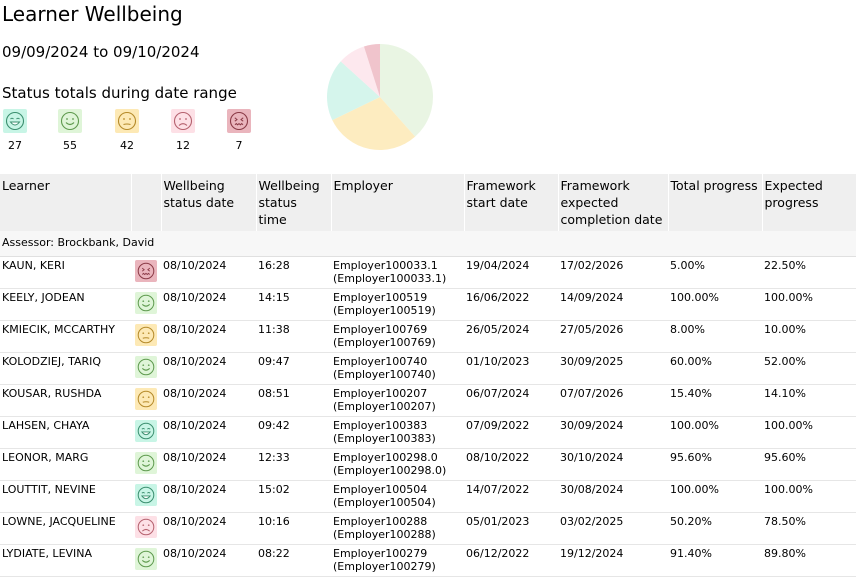  Describe the element at coordinates (715, 560) in the screenshot. I see `total-progress: 91.40%` at that location.